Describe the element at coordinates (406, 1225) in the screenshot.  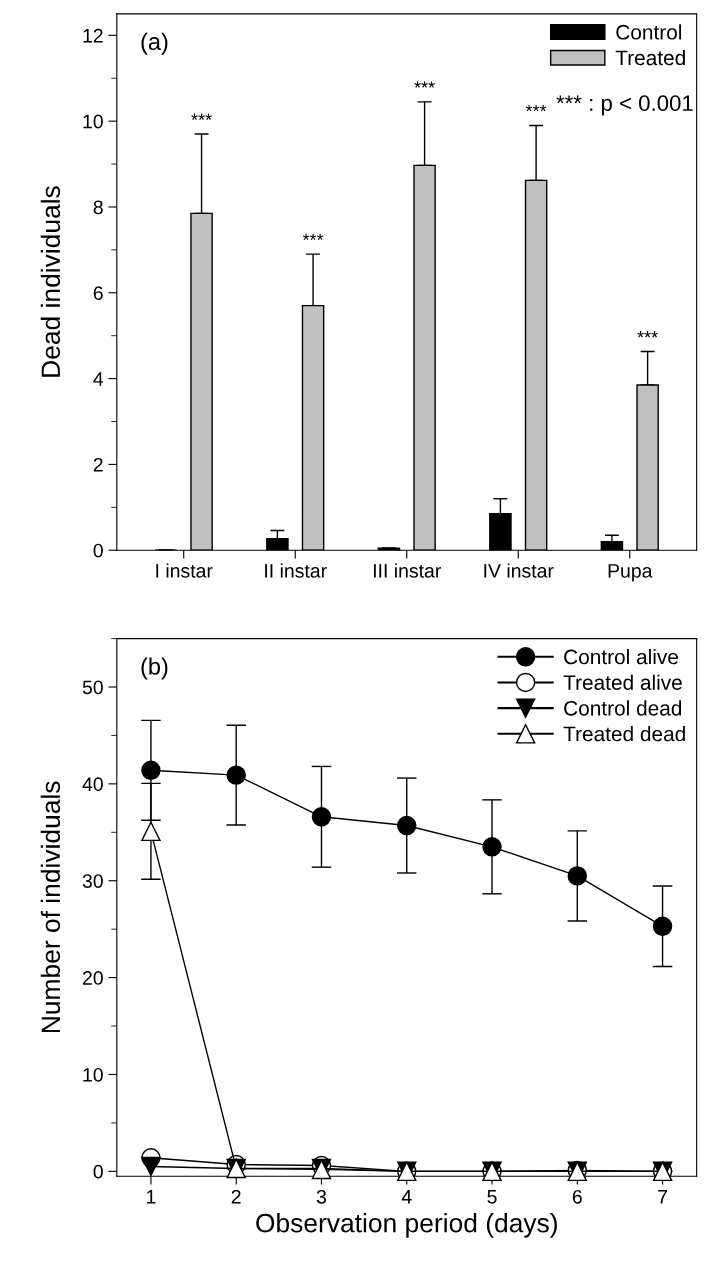
I see `x-axis-title: Observation period (days)` at that location.